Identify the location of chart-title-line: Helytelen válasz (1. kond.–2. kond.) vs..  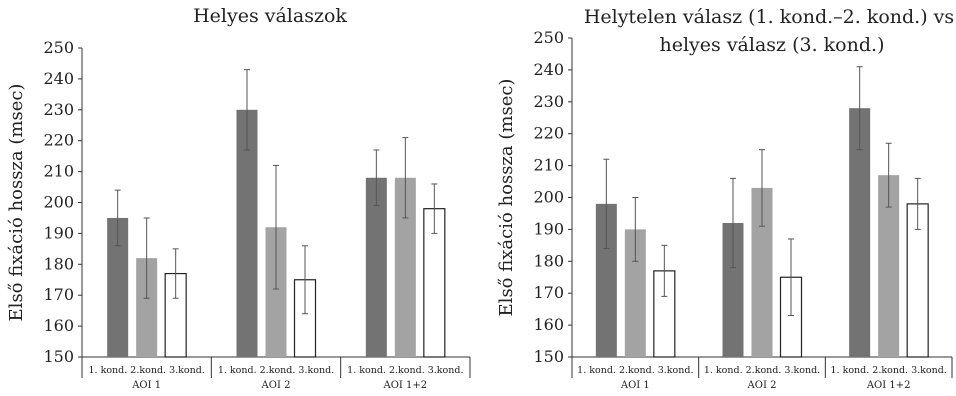
(770, 17).